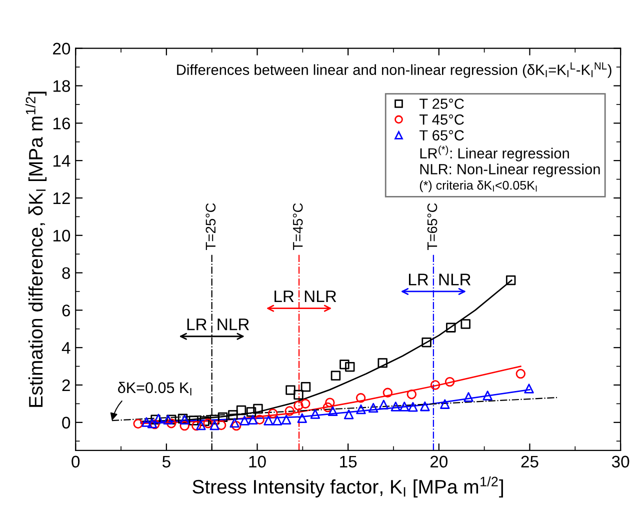  Describe the element at coordinates (441, 103) in the screenshot. I see `legend-label: T 25°C` at that location.